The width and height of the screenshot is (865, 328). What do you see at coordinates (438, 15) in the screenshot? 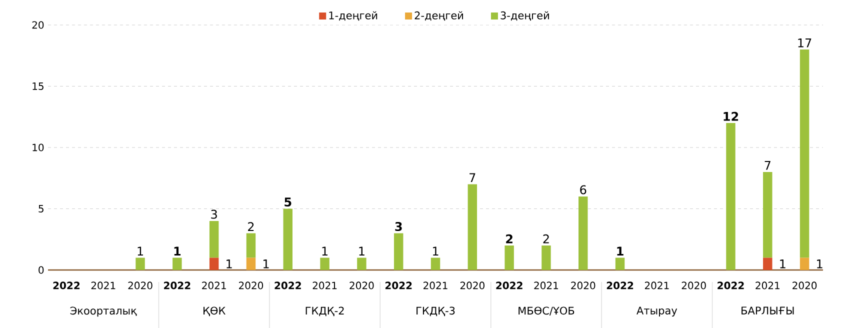
I see `legend-label: 2-деңгей` at bounding box center [438, 15].